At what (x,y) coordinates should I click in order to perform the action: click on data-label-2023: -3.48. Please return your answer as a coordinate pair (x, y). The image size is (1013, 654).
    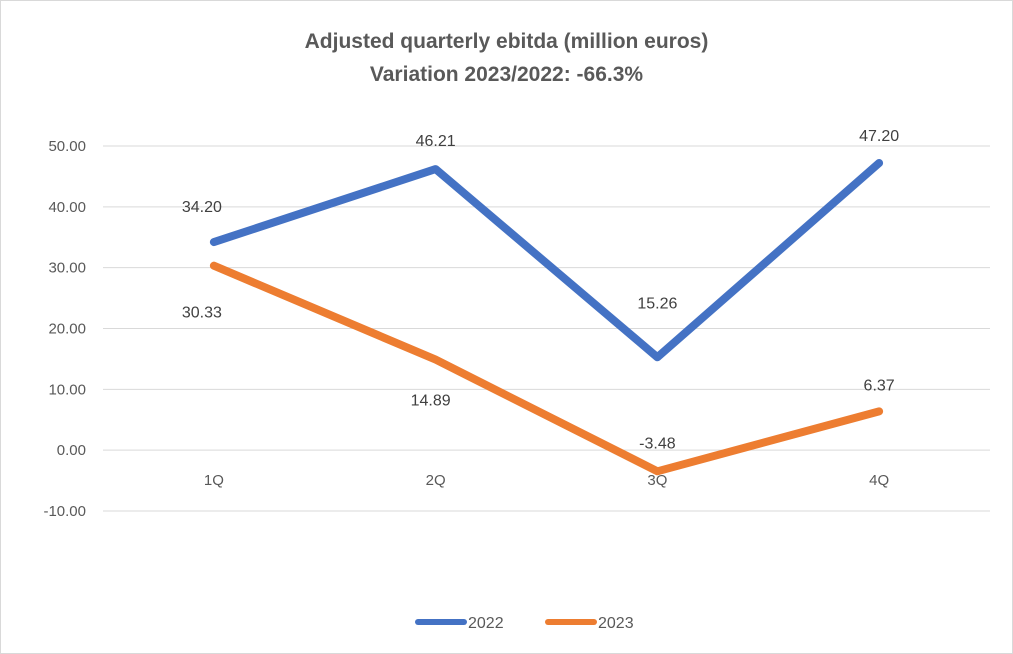
    Looking at the image, I should click on (657, 443).